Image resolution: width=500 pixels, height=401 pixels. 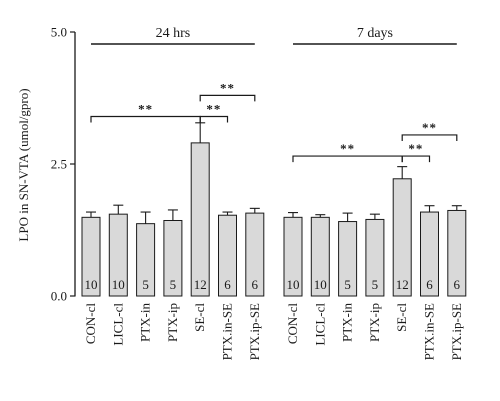 I want to click on bar, so click(x=200, y=219).